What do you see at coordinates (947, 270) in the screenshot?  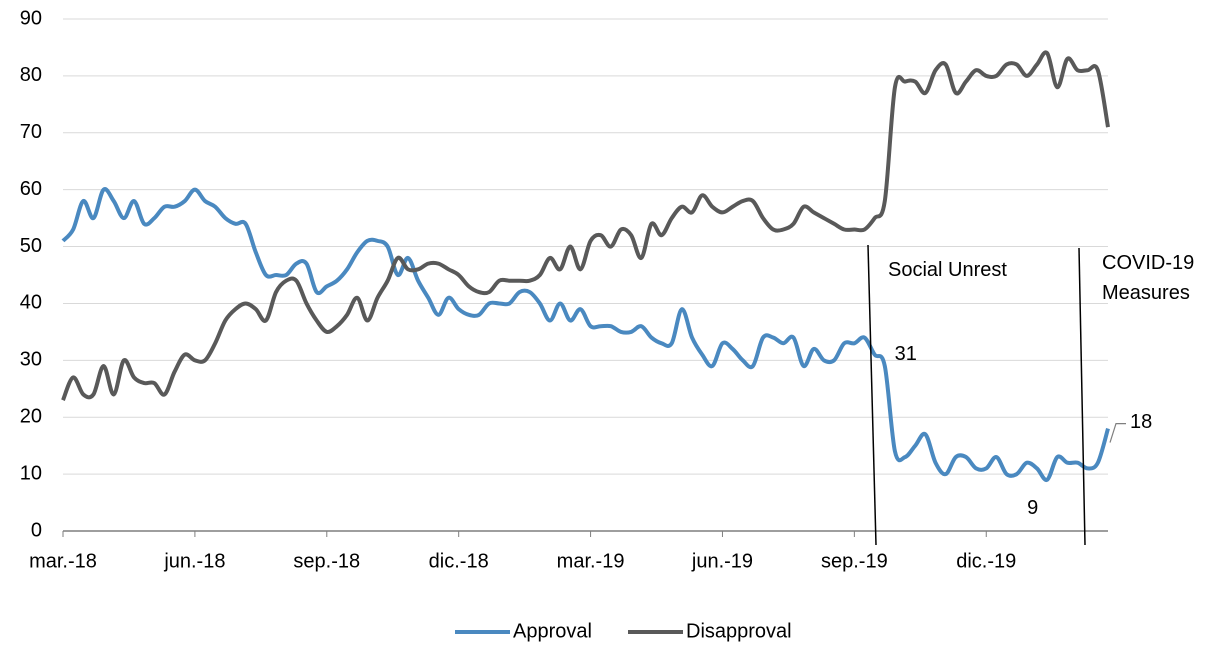 I see `annotation: Social Unrest` at bounding box center [947, 270].